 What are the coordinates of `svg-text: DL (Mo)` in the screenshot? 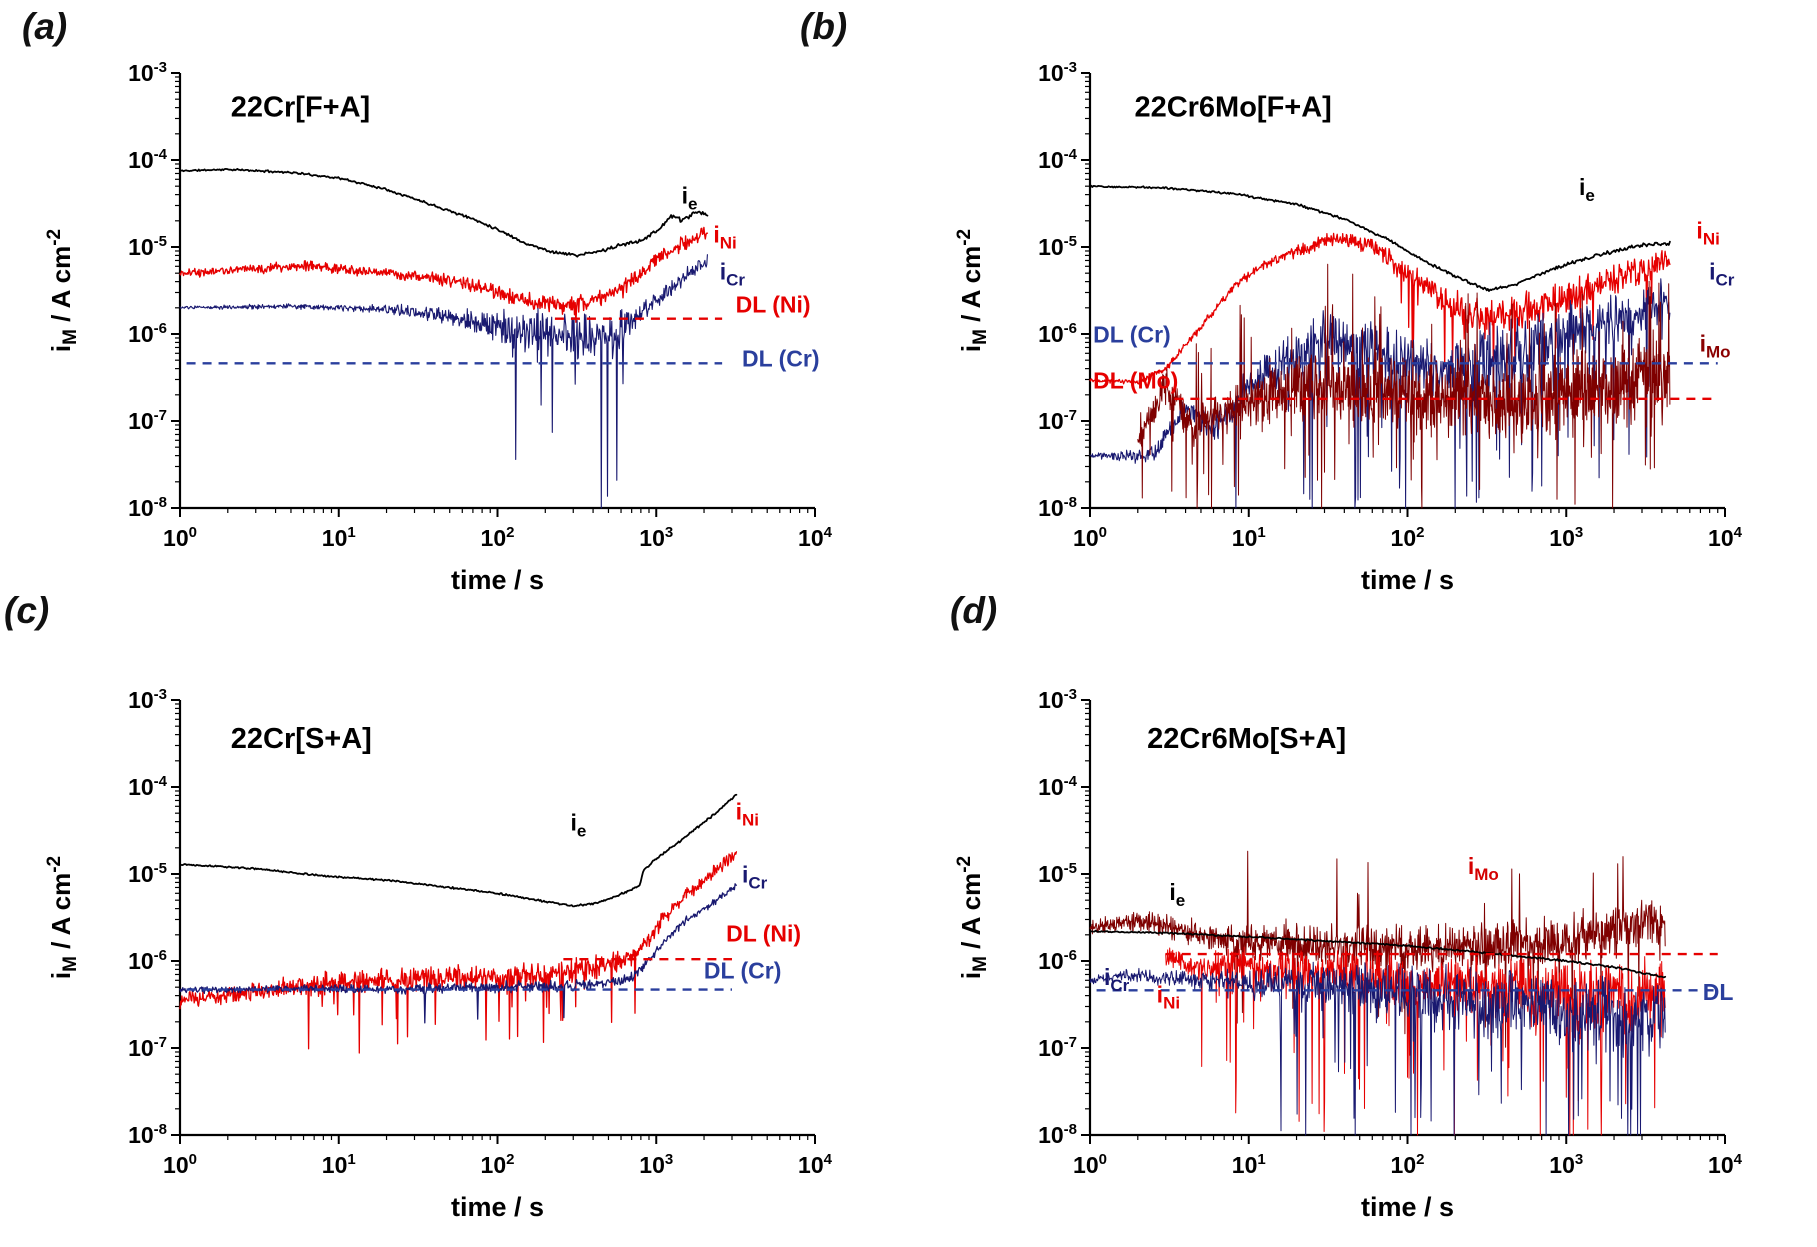 It's located at (1135, 380).